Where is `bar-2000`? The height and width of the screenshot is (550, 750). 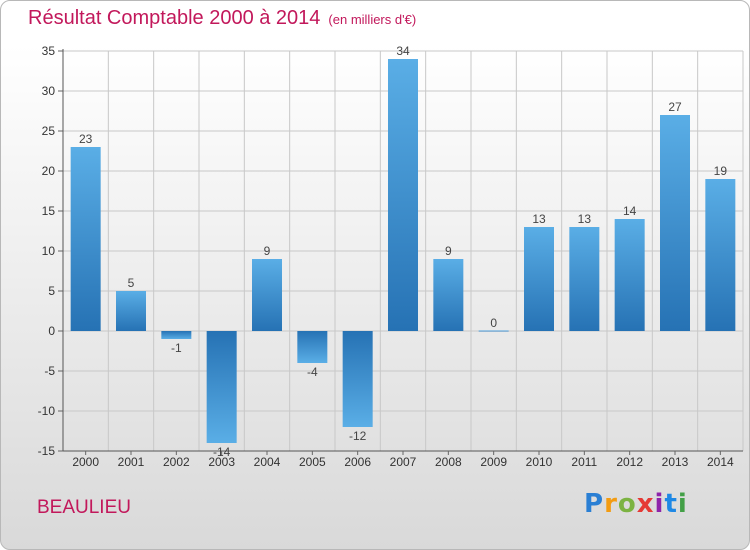
bar-2000 is located at coordinates (85, 239).